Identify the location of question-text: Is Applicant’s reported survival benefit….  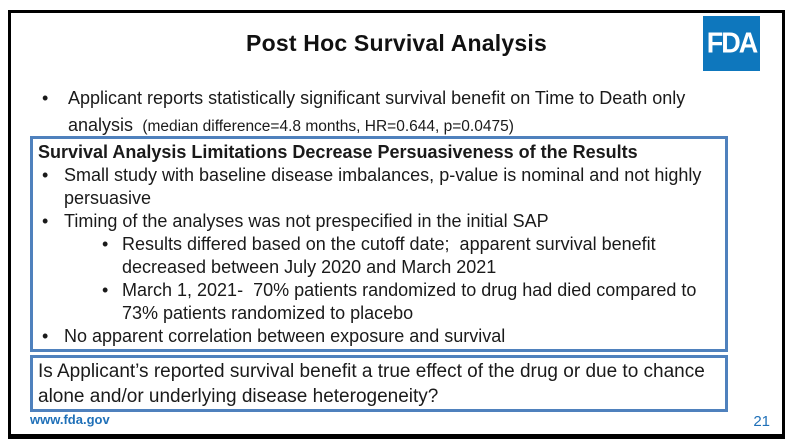
(374, 383).